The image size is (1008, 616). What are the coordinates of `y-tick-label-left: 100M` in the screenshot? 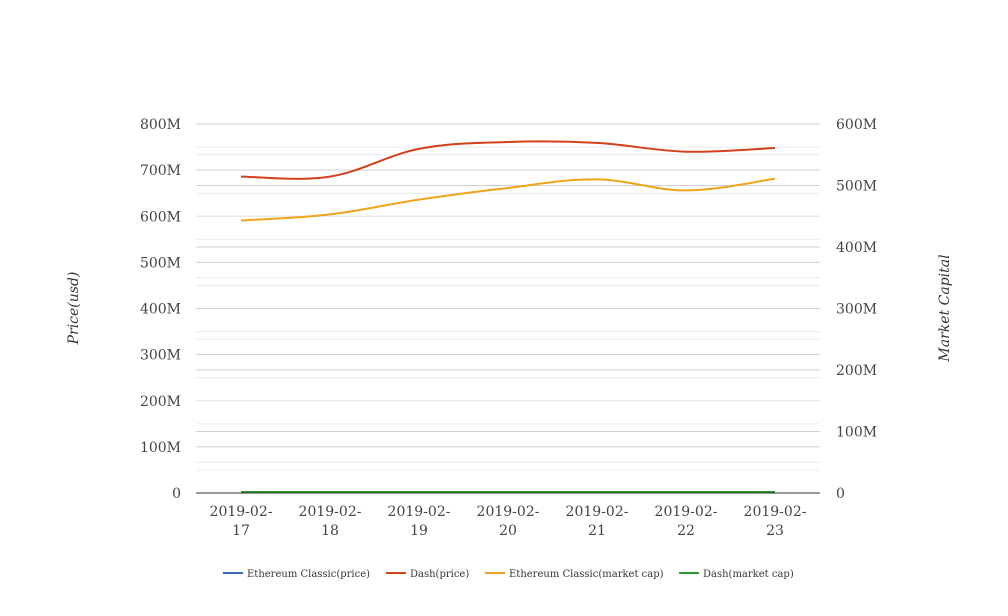 It's located at (160, 448).